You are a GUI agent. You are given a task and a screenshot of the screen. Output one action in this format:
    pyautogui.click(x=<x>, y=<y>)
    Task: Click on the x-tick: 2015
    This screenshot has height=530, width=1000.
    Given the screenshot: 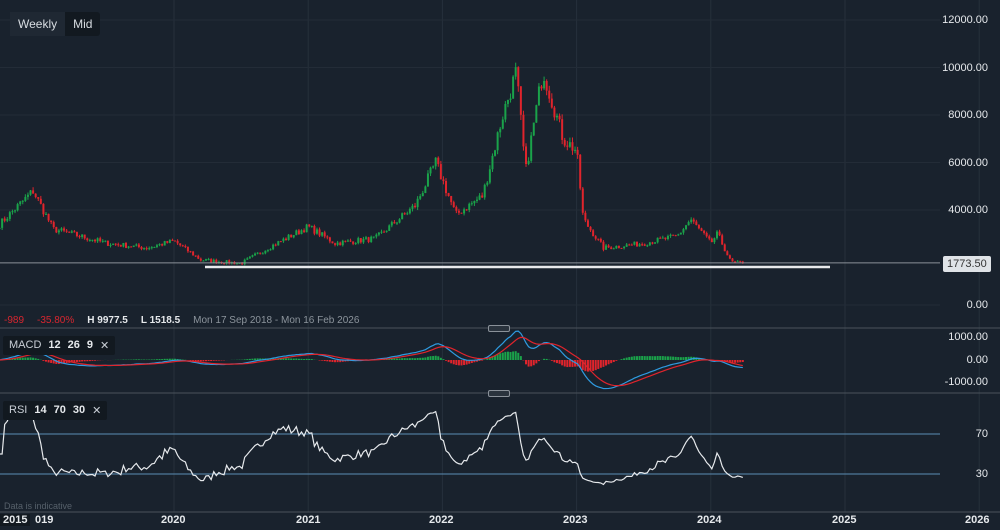 What is the action you would take?
    pyautogui.click(x=15, y=520)
    